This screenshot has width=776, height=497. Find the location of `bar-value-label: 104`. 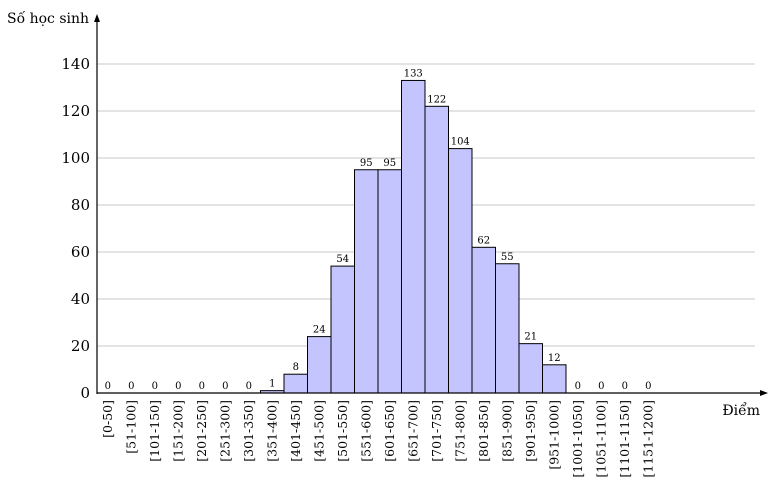

bar-value-label: 104 is located at coordinates (460, 142).